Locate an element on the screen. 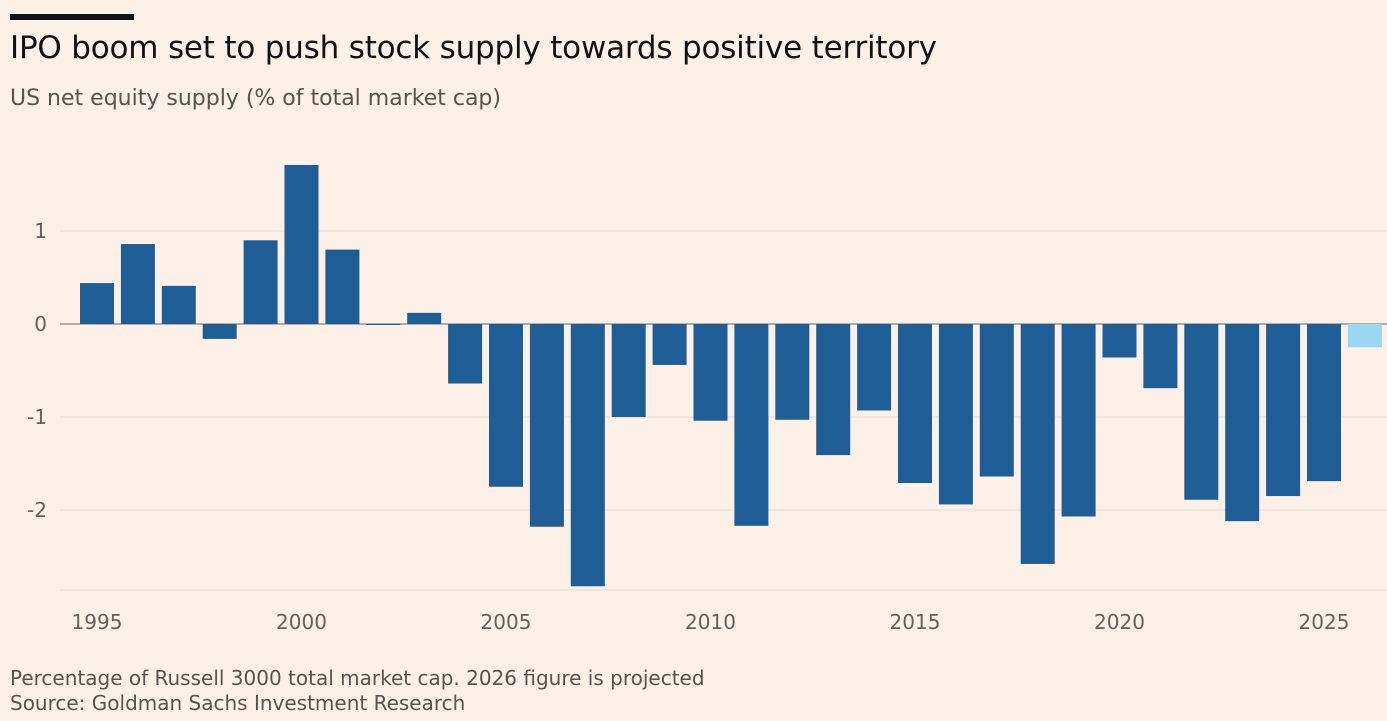  x-tick-label: 2025 is located at coordinates (1324, 622).